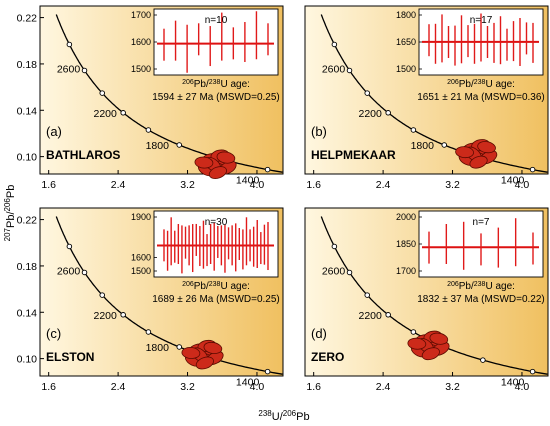 Image resolution: width=550 pixels, height=426 pixels. I want to click on inset-age-text: 1832 ± 37 Ma (MSWD=0.22), so click(481, 299).